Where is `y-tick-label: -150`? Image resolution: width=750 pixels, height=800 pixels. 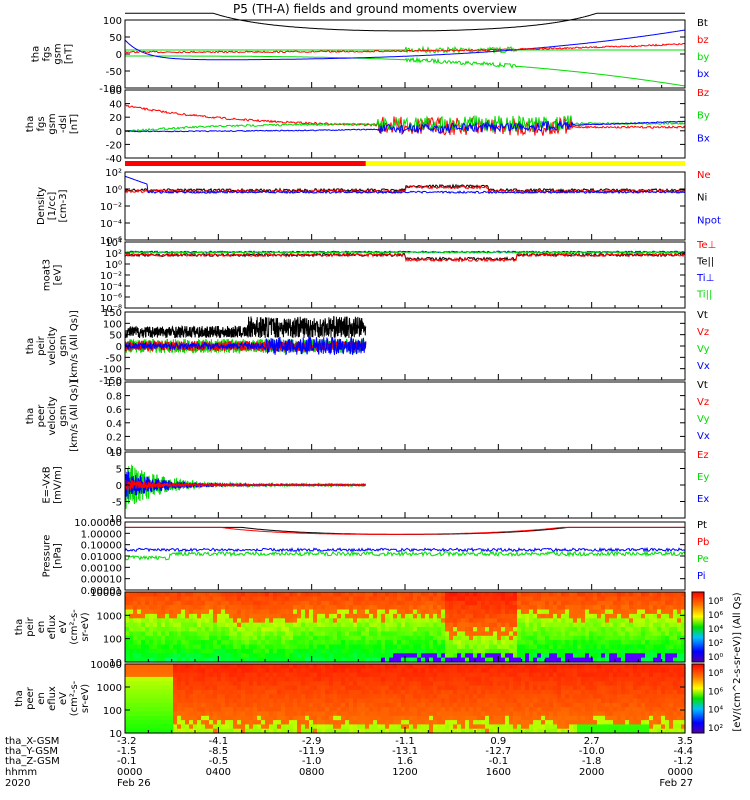 y-tick-label: -150 is located at coordinates (110, 381).